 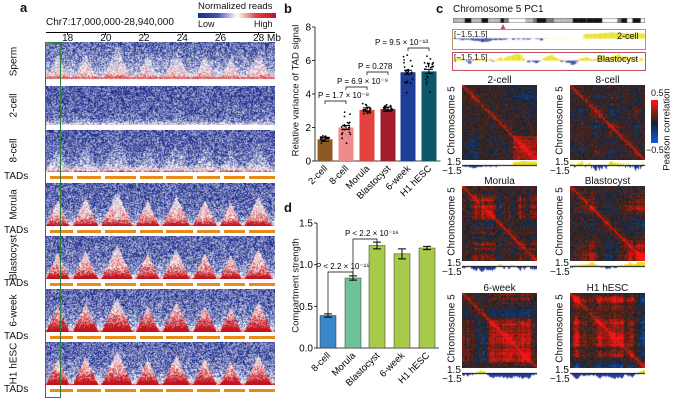 I want to click on pc1-track-2-cell, so click(x=549, y=39).